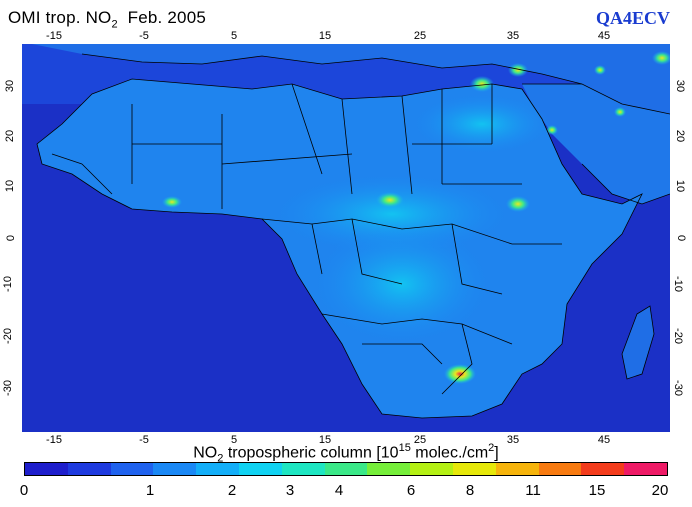 The image size is (692, 507). What do you see at coordinates (470, 490) in the screenshot?
I see `cbar-tick: 8` at bounding box center [470, 490].